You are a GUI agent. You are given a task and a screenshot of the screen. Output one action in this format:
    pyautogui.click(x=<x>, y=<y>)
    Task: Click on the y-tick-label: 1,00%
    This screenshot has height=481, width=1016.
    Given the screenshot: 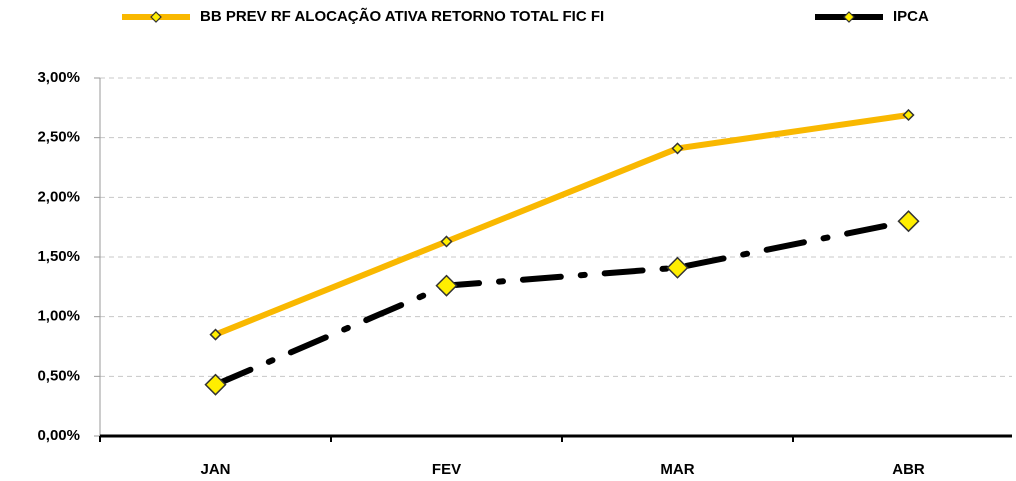 What is the action you would take?
    pyautogui.click(x=58, y=316)
    